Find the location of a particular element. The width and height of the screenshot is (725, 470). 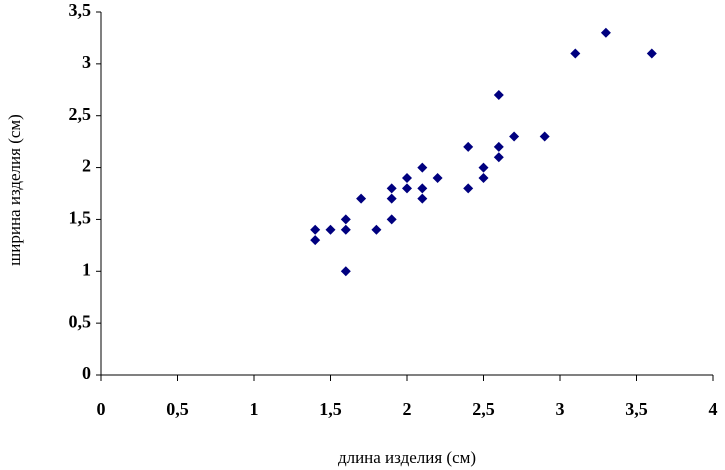

y-tick-label: 1 is located at coordinates (86, 269).